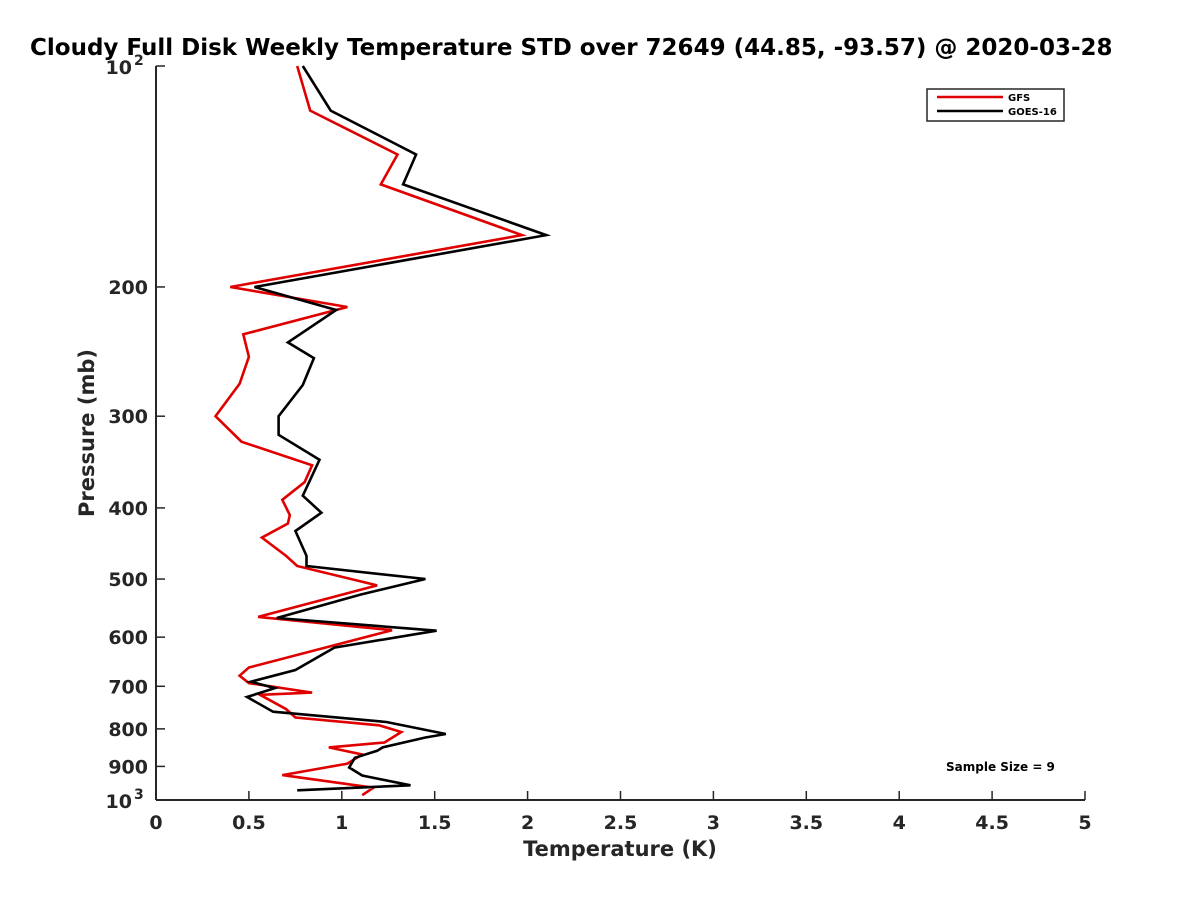 The image size is (1200, 900). I want to click on x-tick-label: 4, so click(899, 823).